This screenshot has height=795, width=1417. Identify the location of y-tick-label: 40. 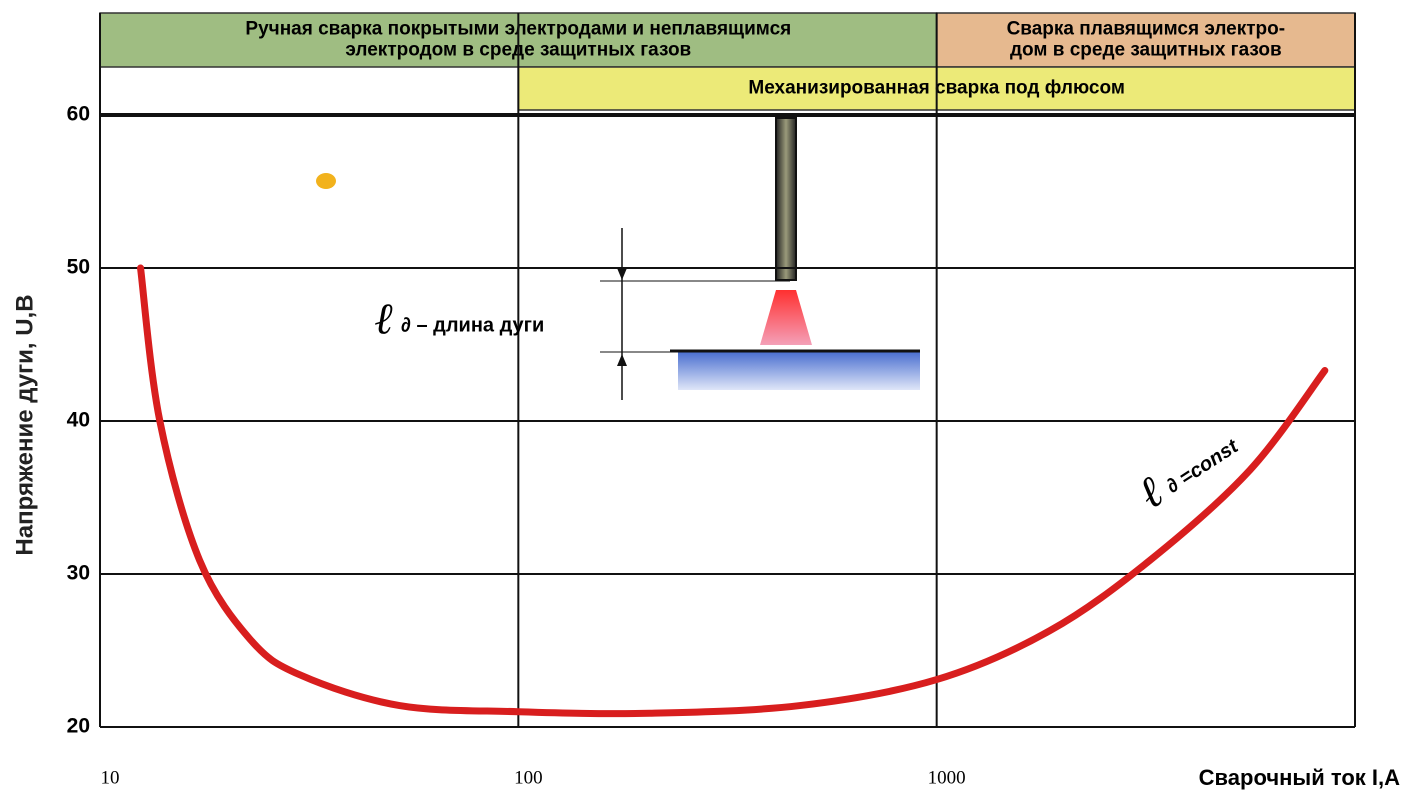
(78, 420).